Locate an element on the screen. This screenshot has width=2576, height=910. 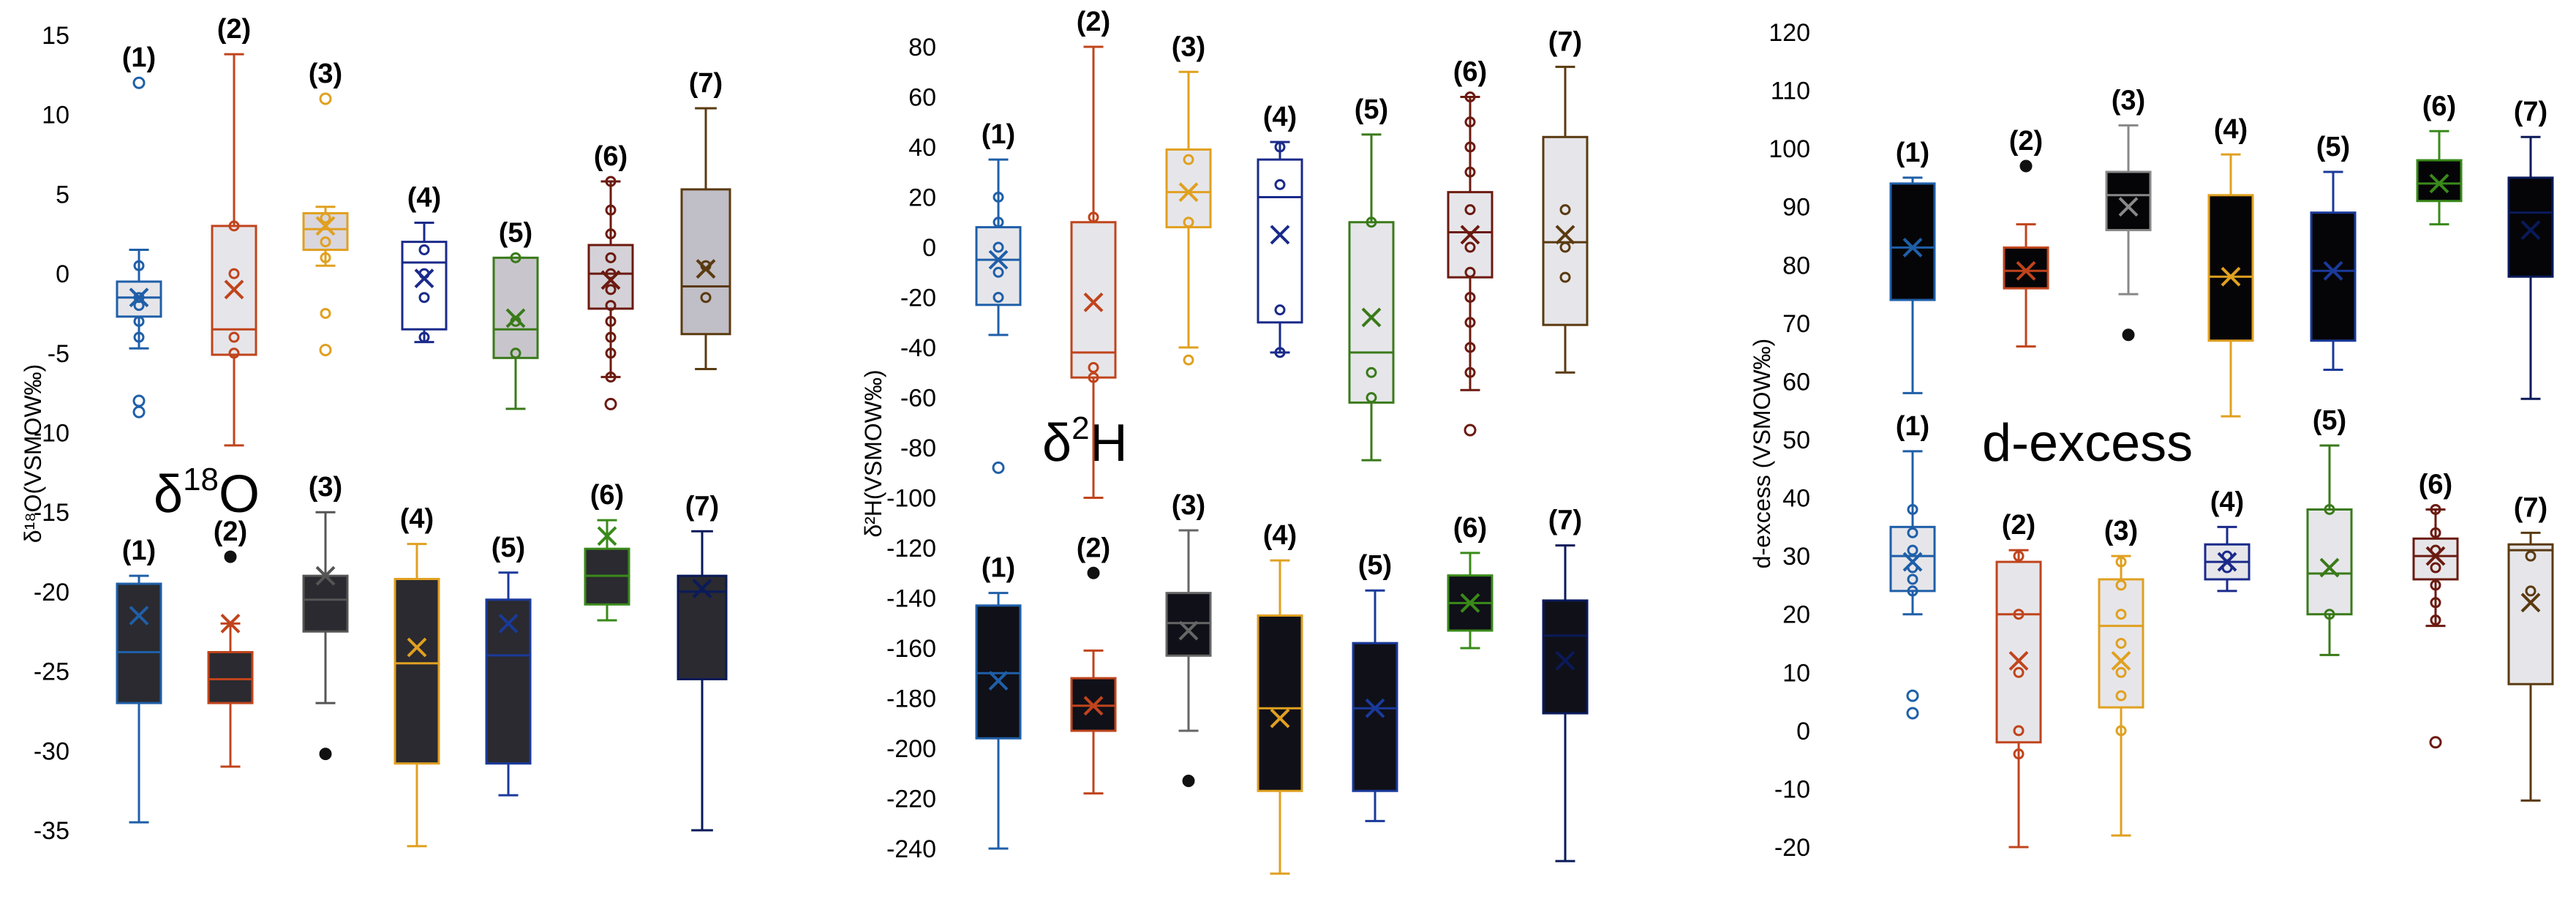
y-tick-label: 90 is located at coordinates (1796, 208).